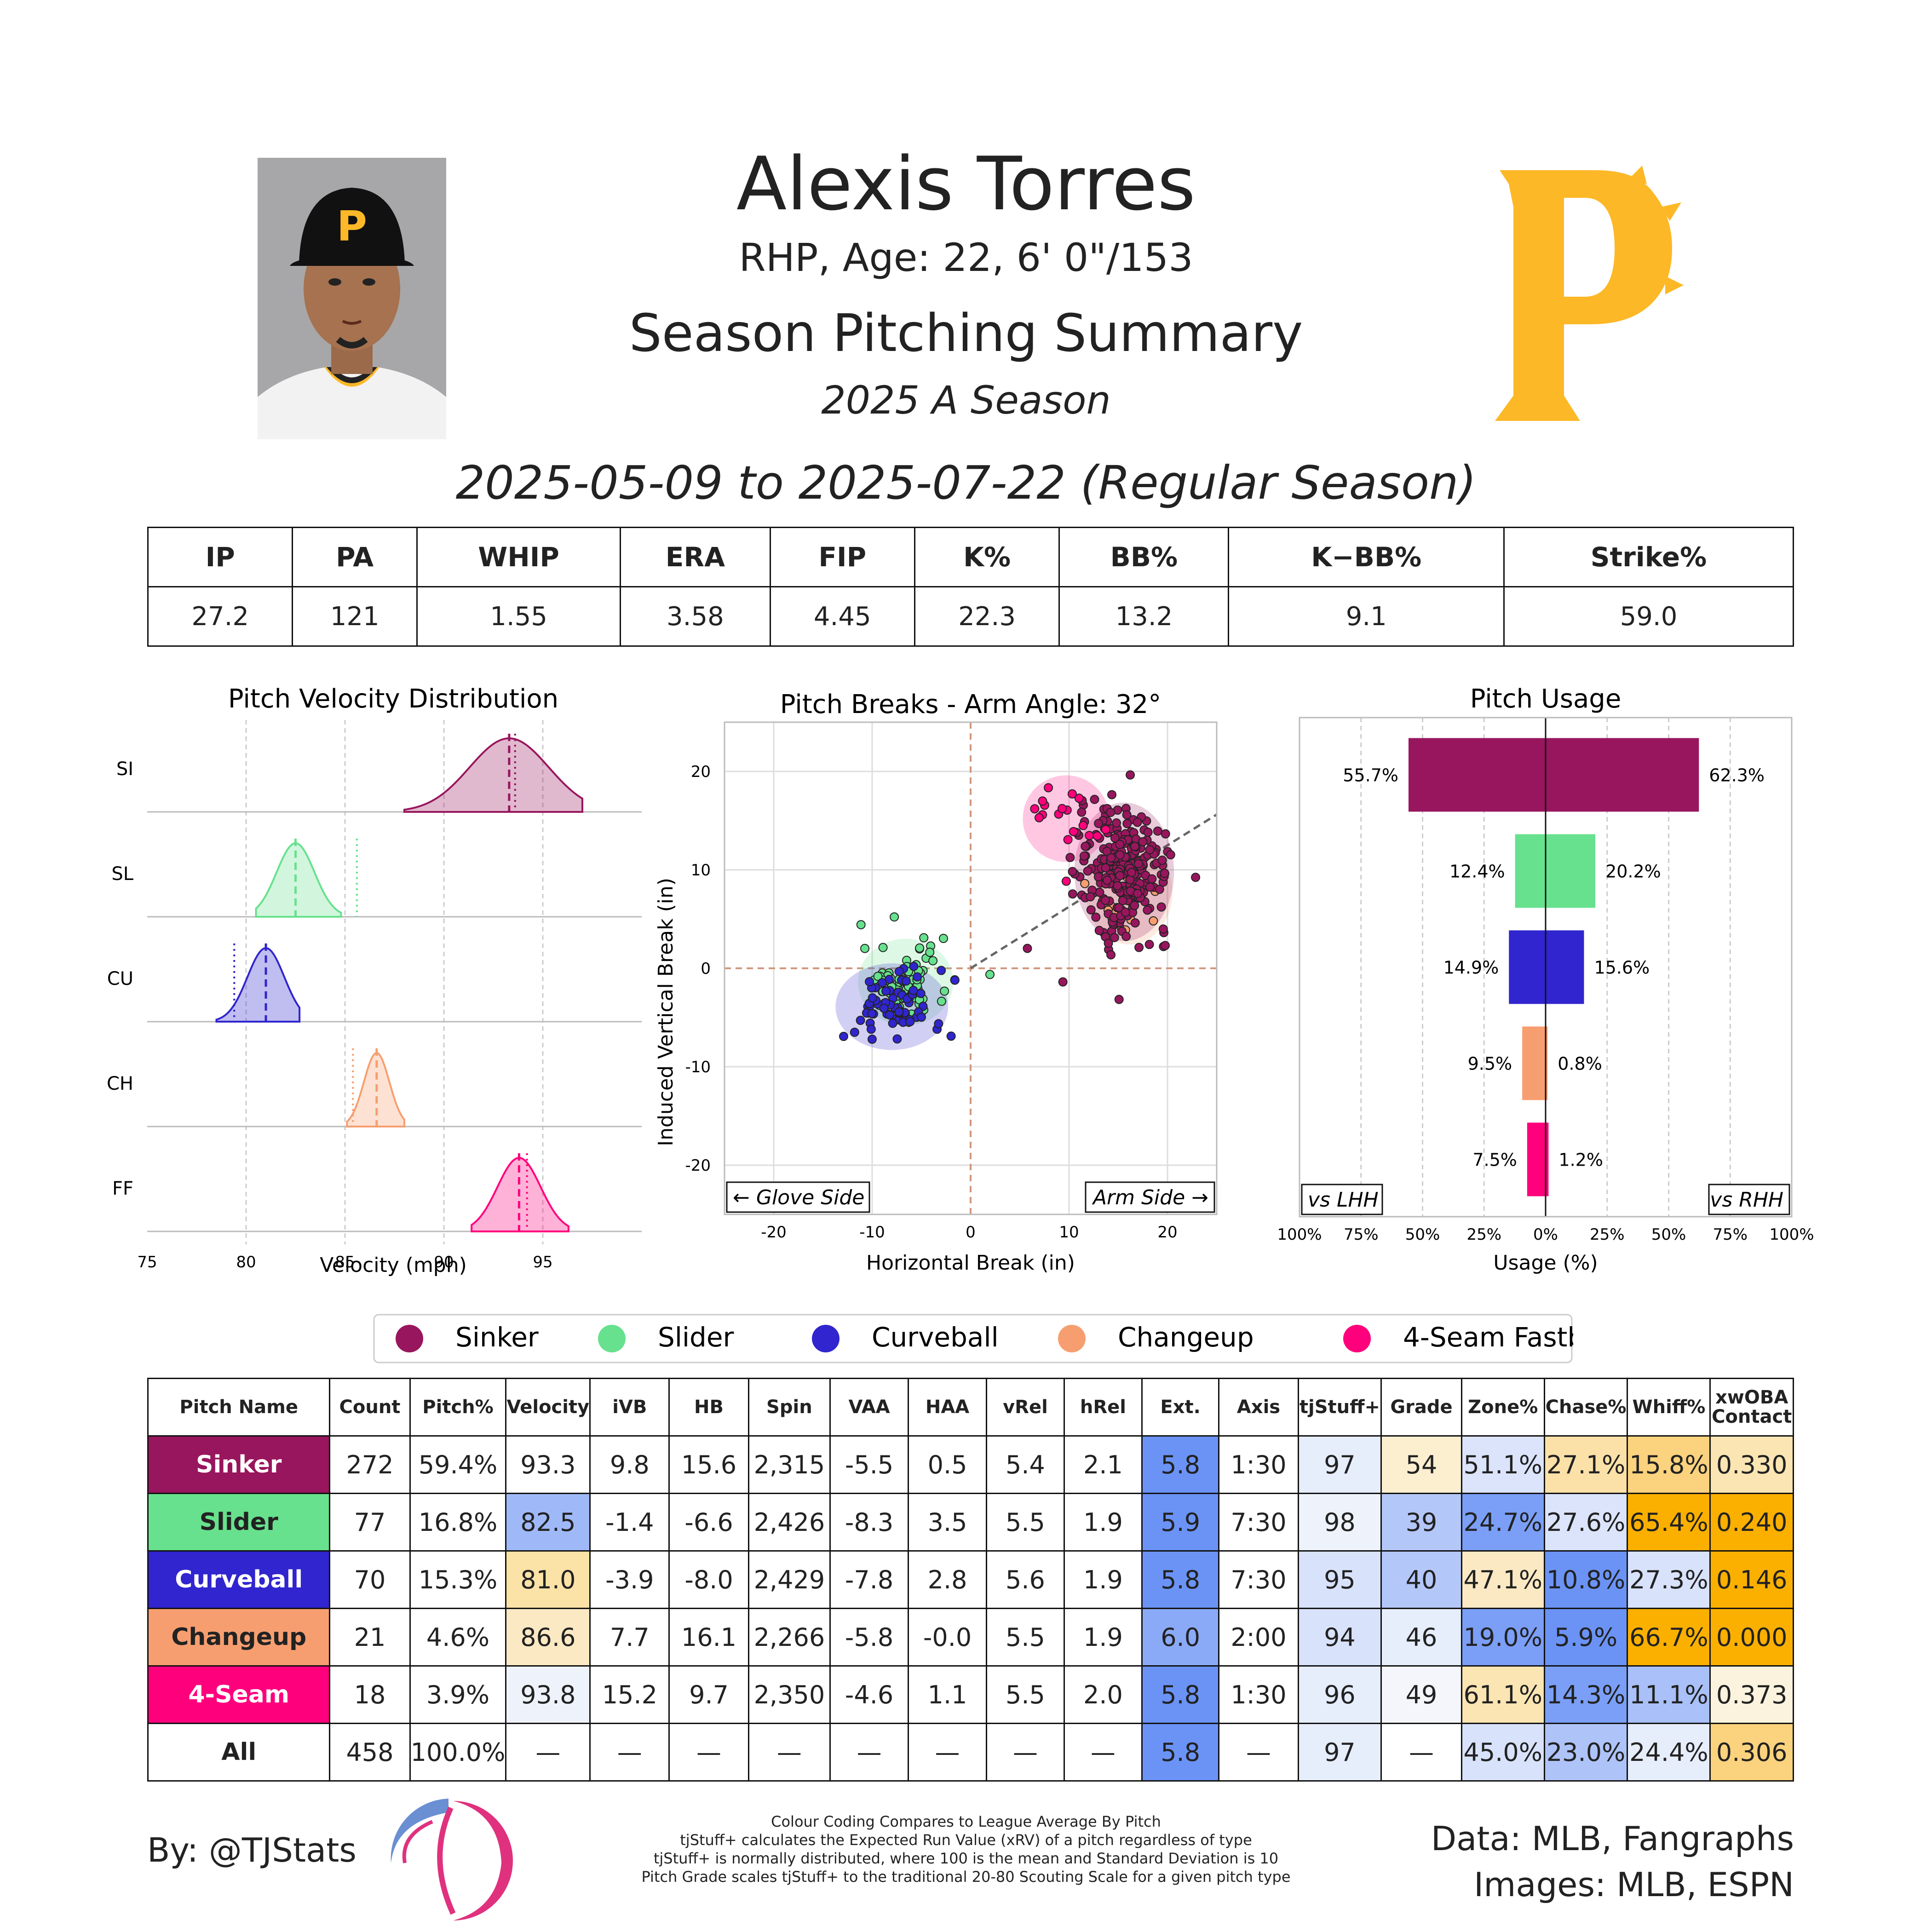 The height and width of the screenshot is (1932, 1932). I want to click on pitch-metric-cell: 2,426, so click(789, 1522).